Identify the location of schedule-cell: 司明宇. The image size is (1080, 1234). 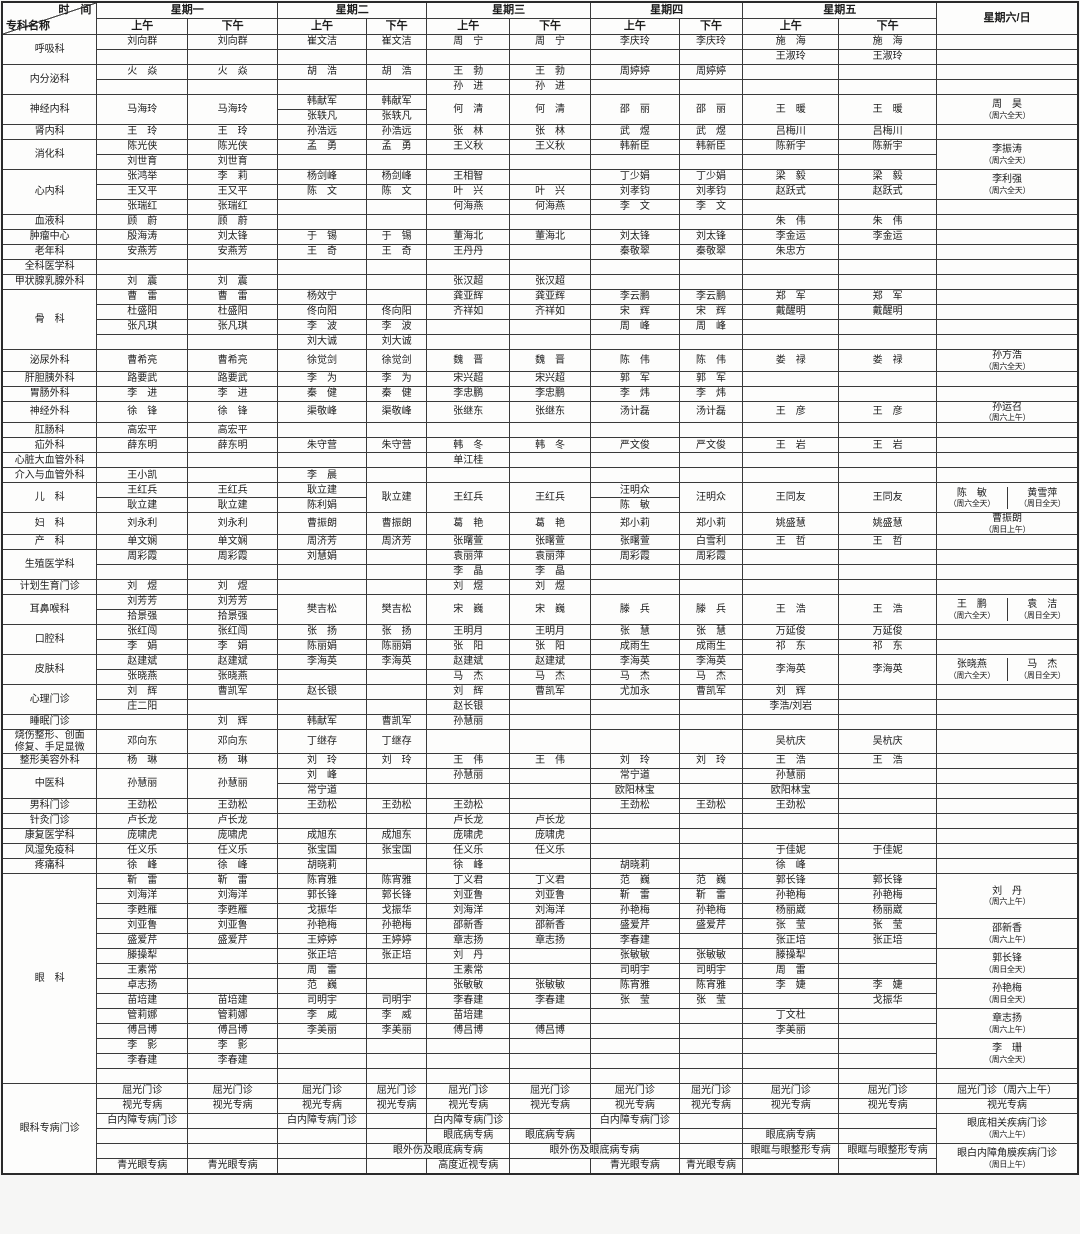
(396, 1001).